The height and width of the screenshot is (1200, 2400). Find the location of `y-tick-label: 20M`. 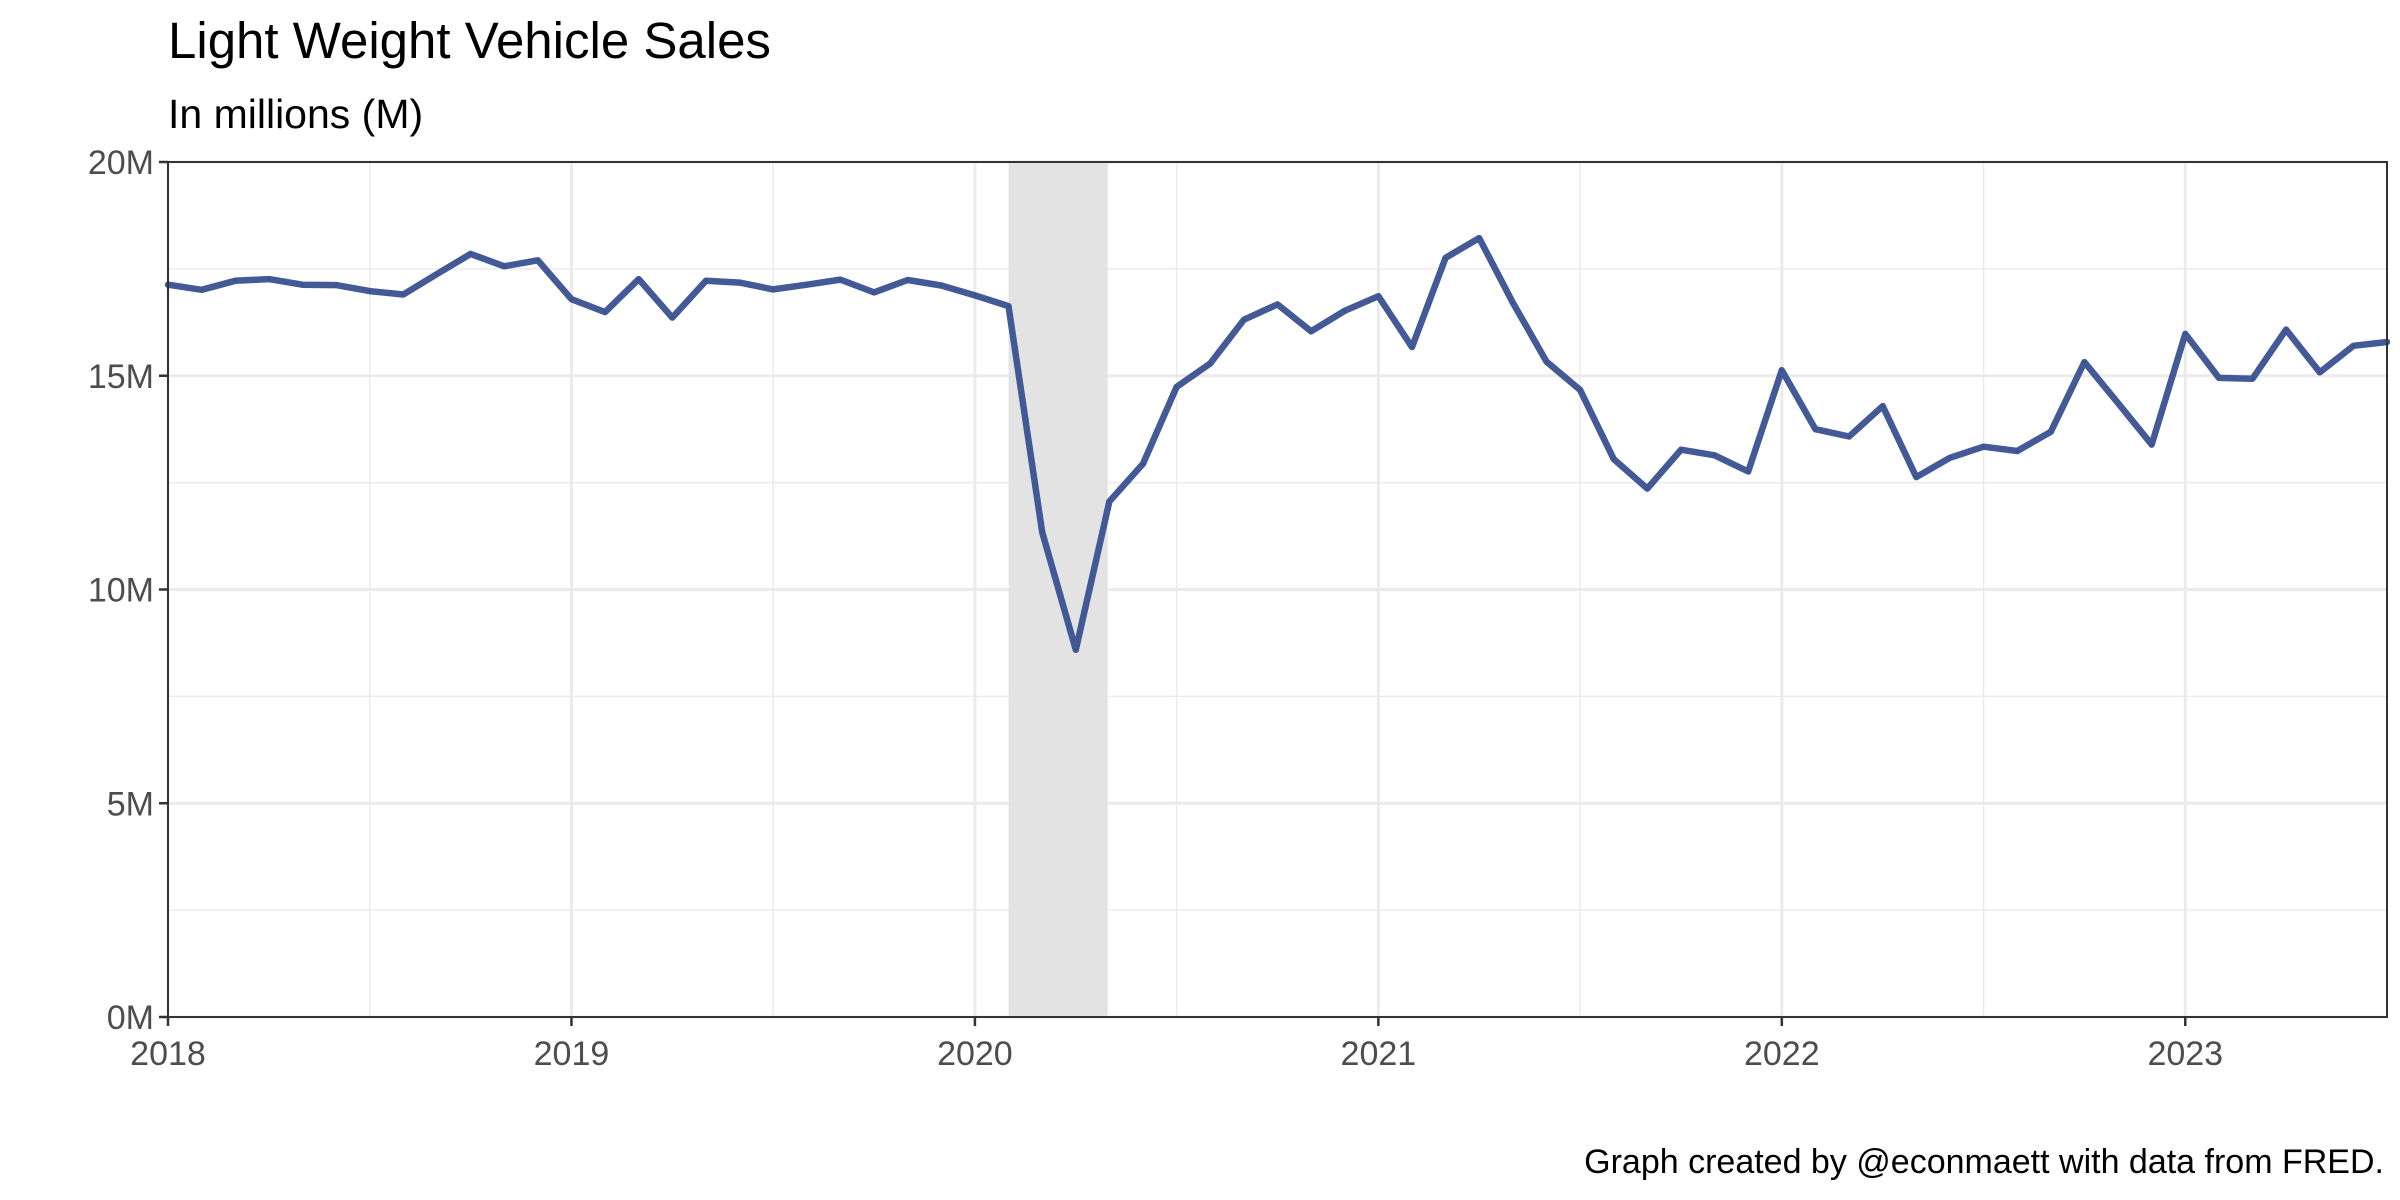

y-tick-label: 20M is located at coordinates (121, 163).